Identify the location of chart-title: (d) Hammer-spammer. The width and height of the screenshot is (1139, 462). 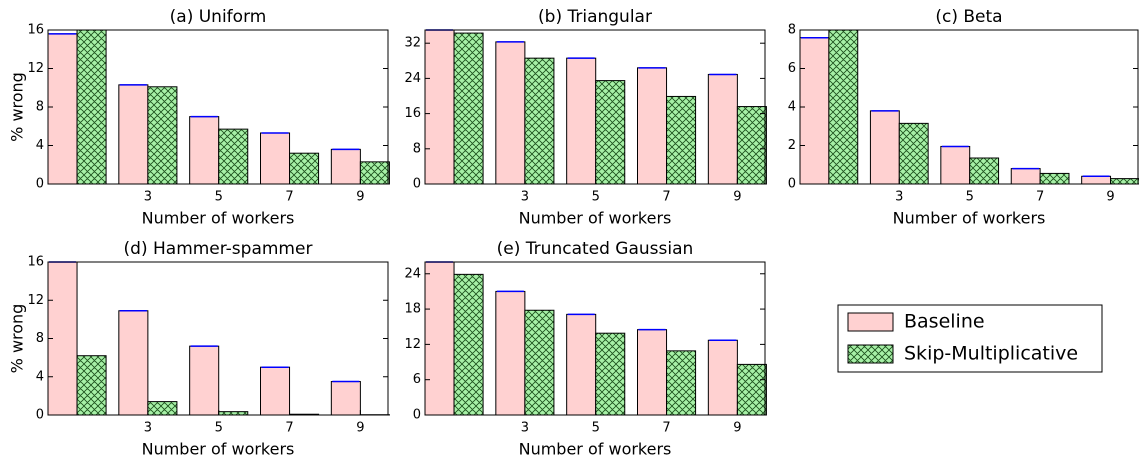
(218, 249).